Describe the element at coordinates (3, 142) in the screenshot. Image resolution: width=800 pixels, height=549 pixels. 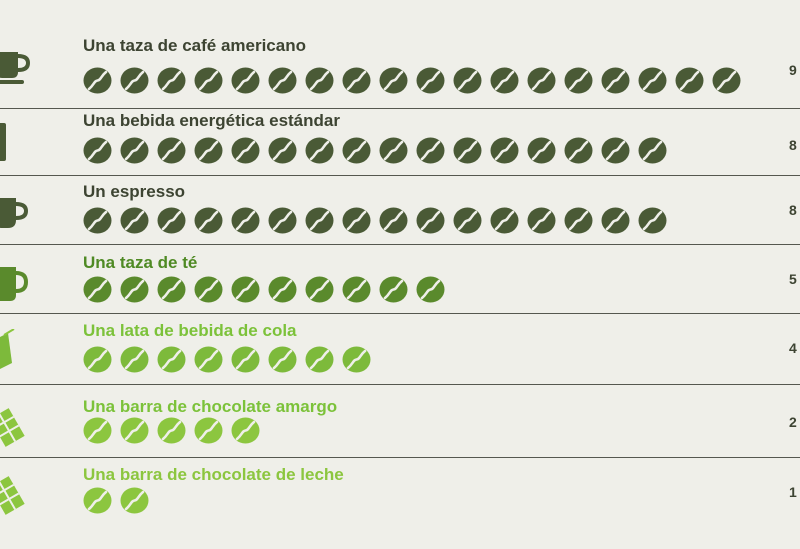
I see `energy-drink-can-icon` at that location.